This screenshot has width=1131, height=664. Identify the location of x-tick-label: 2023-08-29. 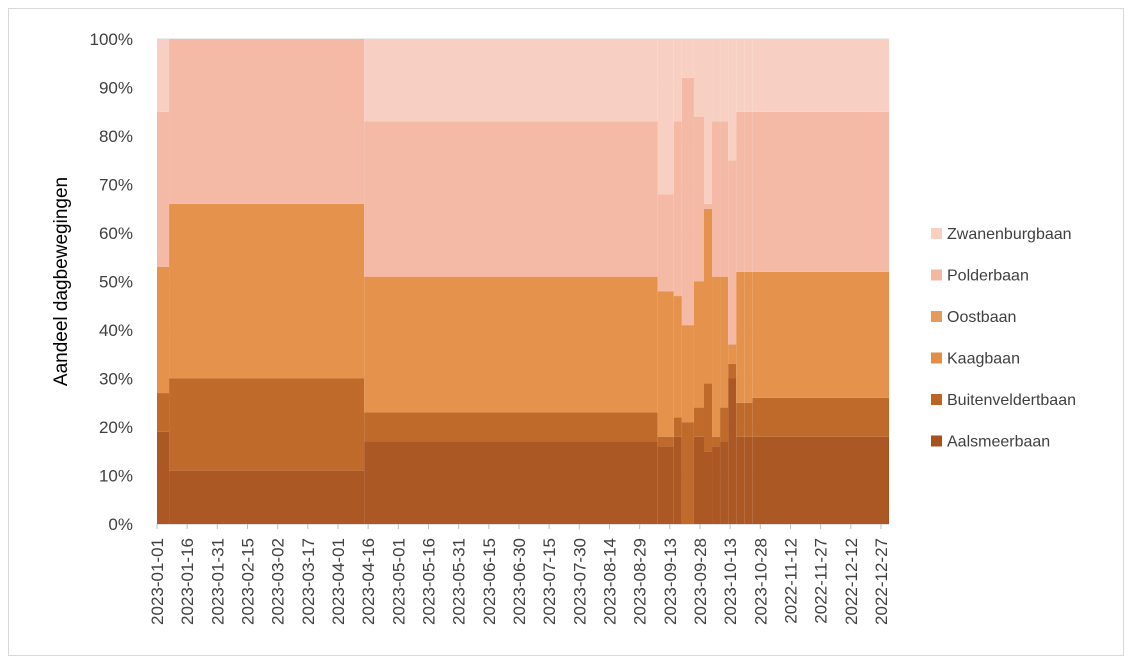
(640, 581).